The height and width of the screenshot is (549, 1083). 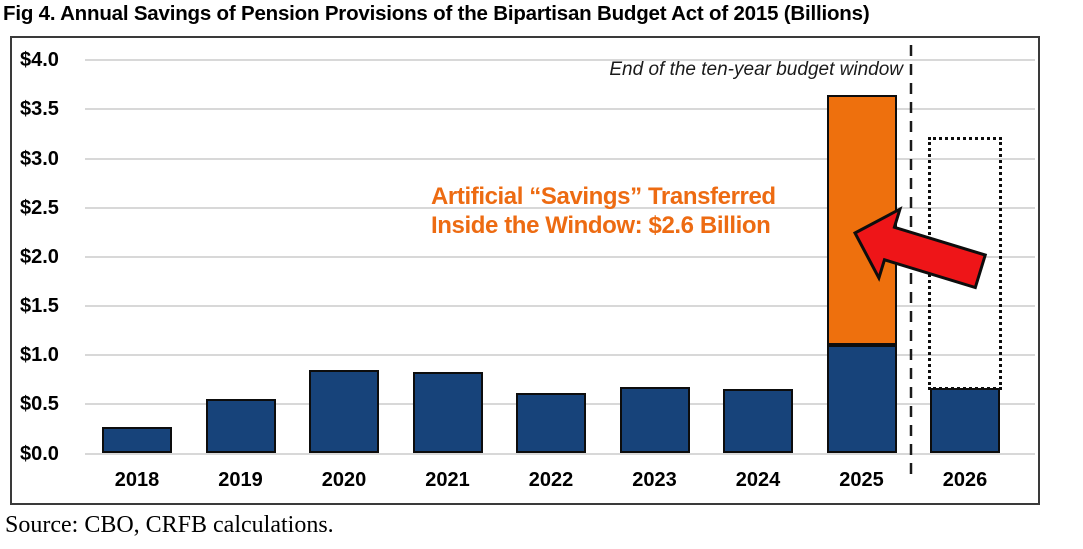 What do you see at coordinates (861, 480) in the screenshot?
I see `x-tick-label-2025: 2025` at bounding box center [861, 480].